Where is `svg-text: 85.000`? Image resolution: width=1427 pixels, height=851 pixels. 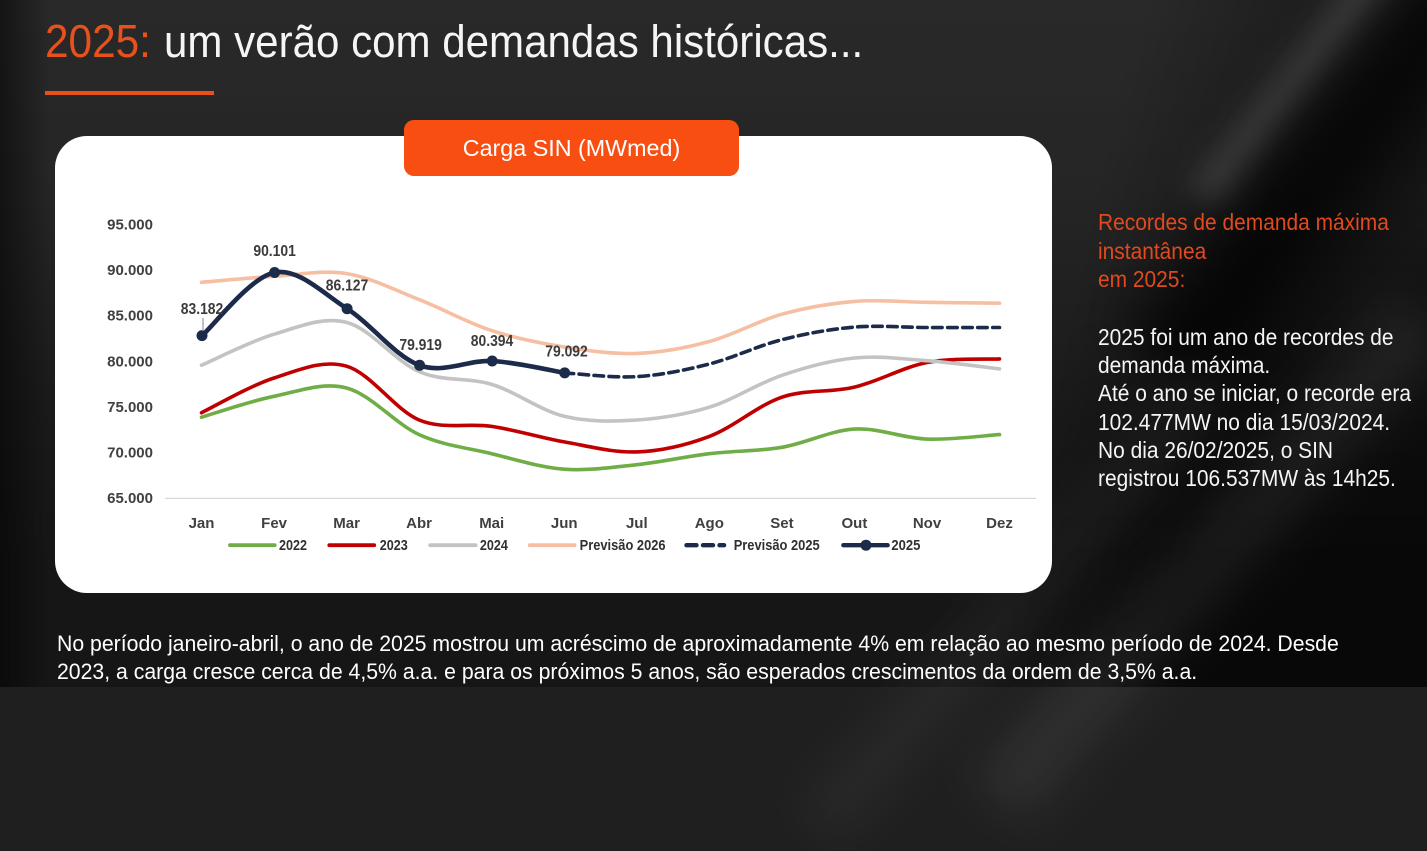
svg-text: 85.000 is located at coordinates (130, 316).